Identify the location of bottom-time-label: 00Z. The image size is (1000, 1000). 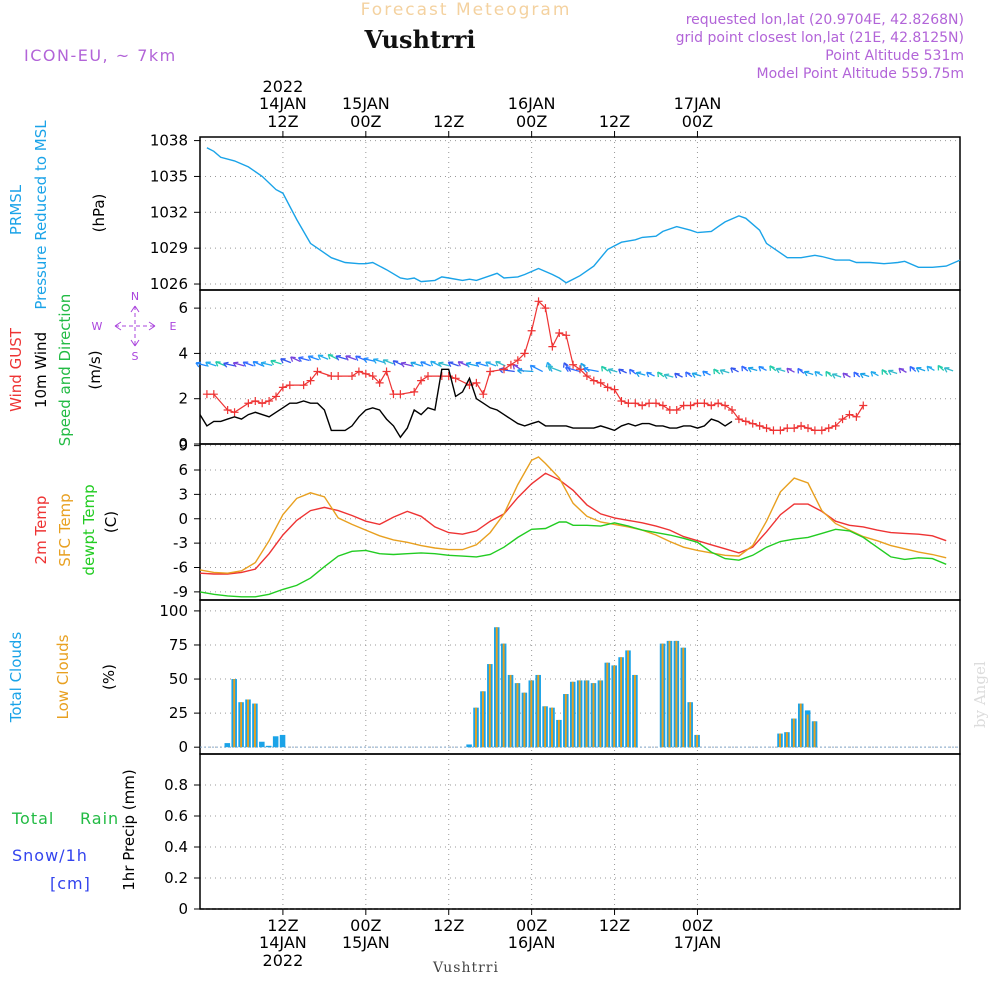
(697, 925).